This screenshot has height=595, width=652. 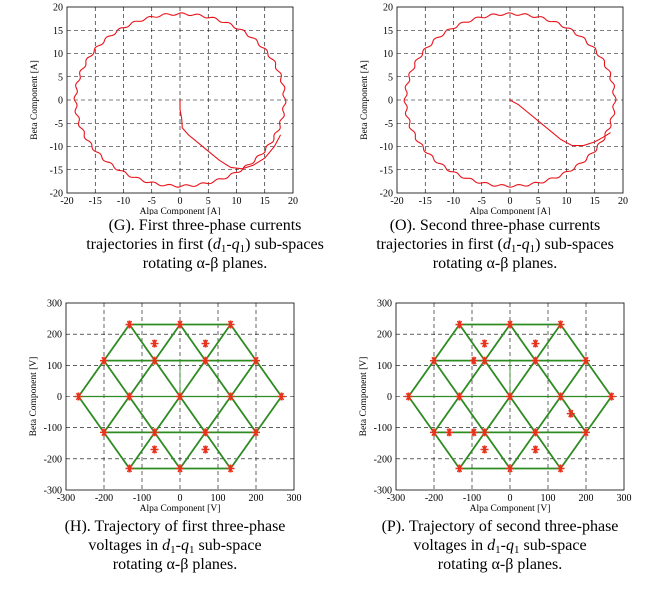 I want to click on caption-p-line3: rotating α-β planes., so click(x=500, y=564).